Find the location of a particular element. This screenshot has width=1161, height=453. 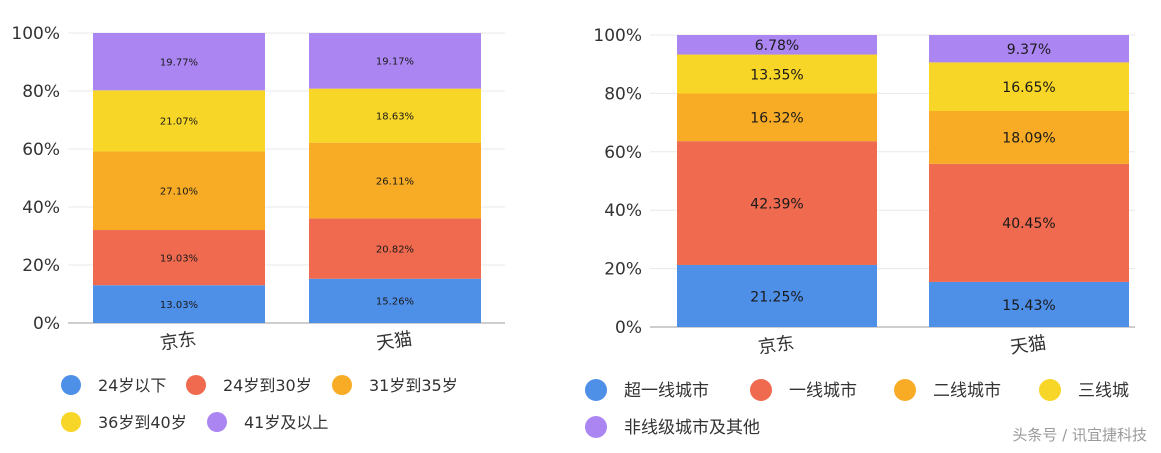

data-label: 21.25% is located at coordinates (776, 297).